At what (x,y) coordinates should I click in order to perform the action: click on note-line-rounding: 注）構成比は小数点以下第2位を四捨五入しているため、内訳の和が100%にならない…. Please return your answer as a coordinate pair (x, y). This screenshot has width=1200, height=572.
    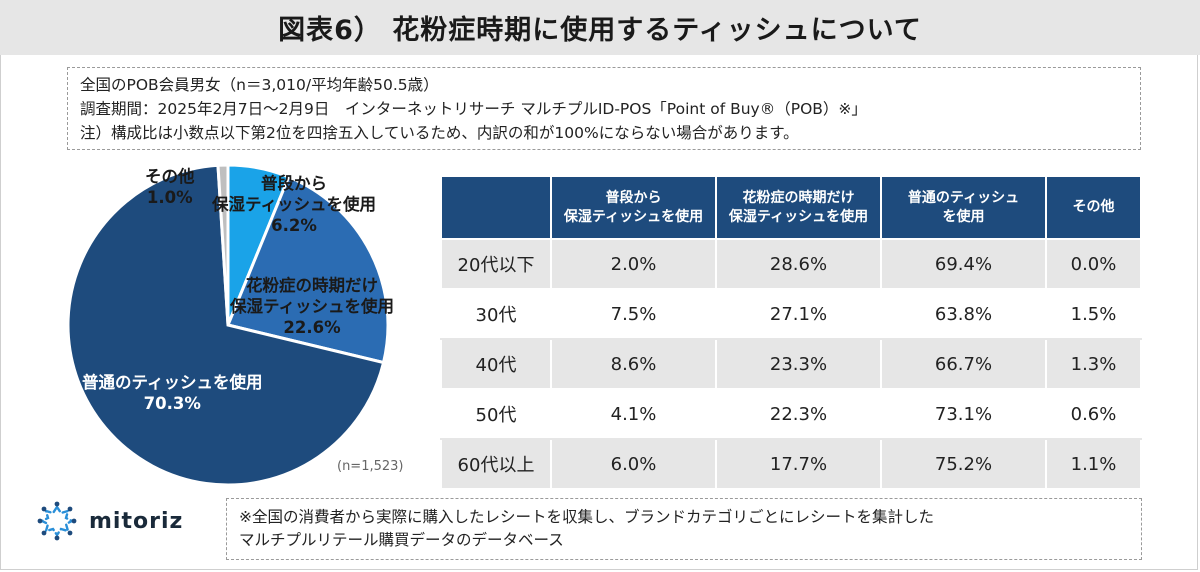
    Looking at the image, I should click on (439, 133).